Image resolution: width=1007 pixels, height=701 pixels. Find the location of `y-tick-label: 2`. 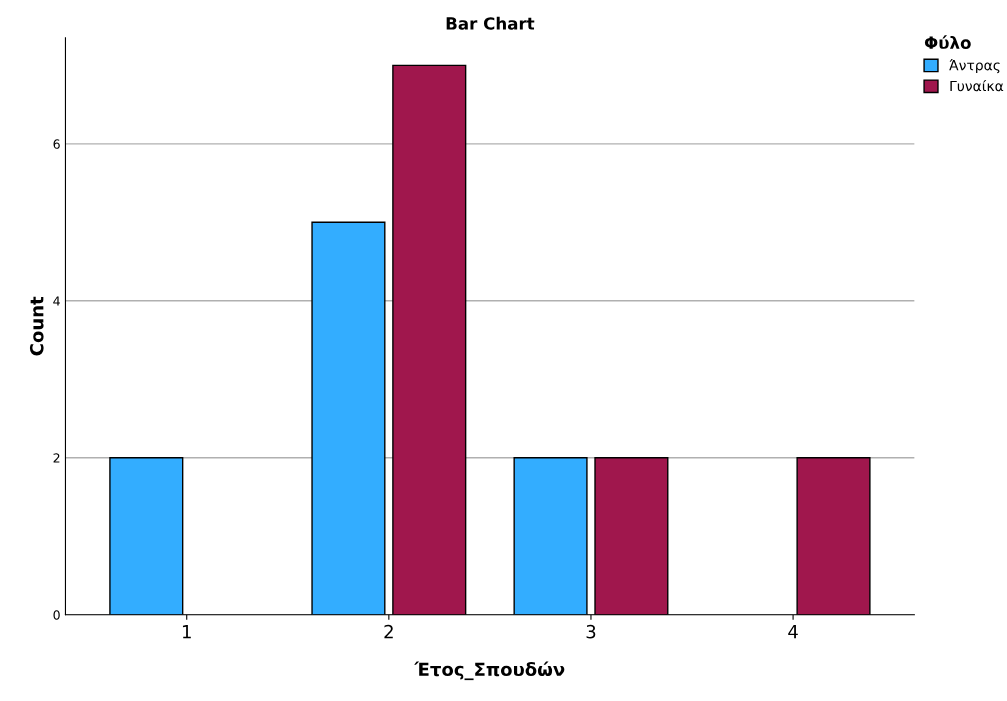

y-tick-label: 2 is located at coordinates (56, 458).